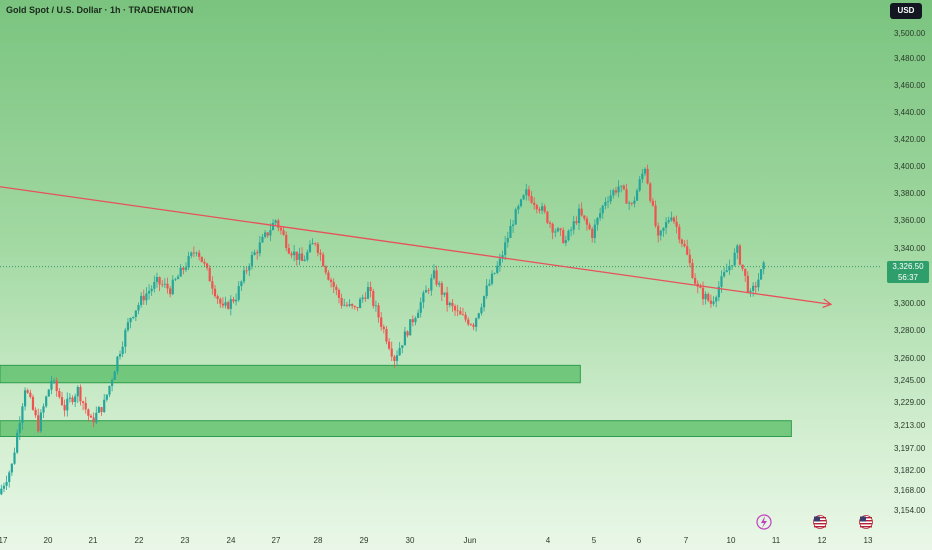 This screenshot has width=932, height=550. Describe the element at coordinates (910, 248) in the screenshot. I see `price-tick-label: 3,340.00` at that location.